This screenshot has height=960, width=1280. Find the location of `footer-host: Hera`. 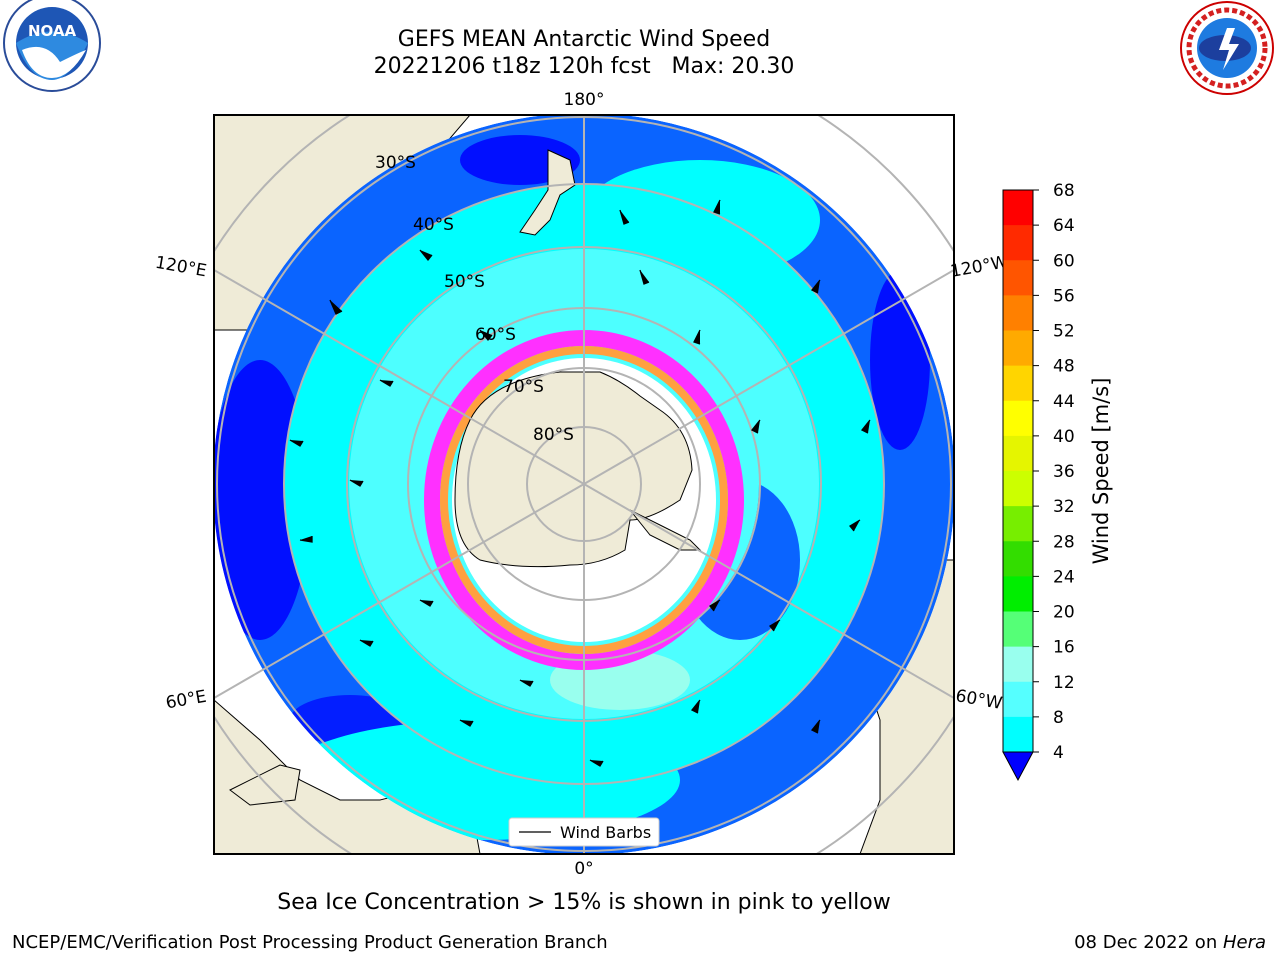

footer-host: Hera is located at coordinates (1244, 942).